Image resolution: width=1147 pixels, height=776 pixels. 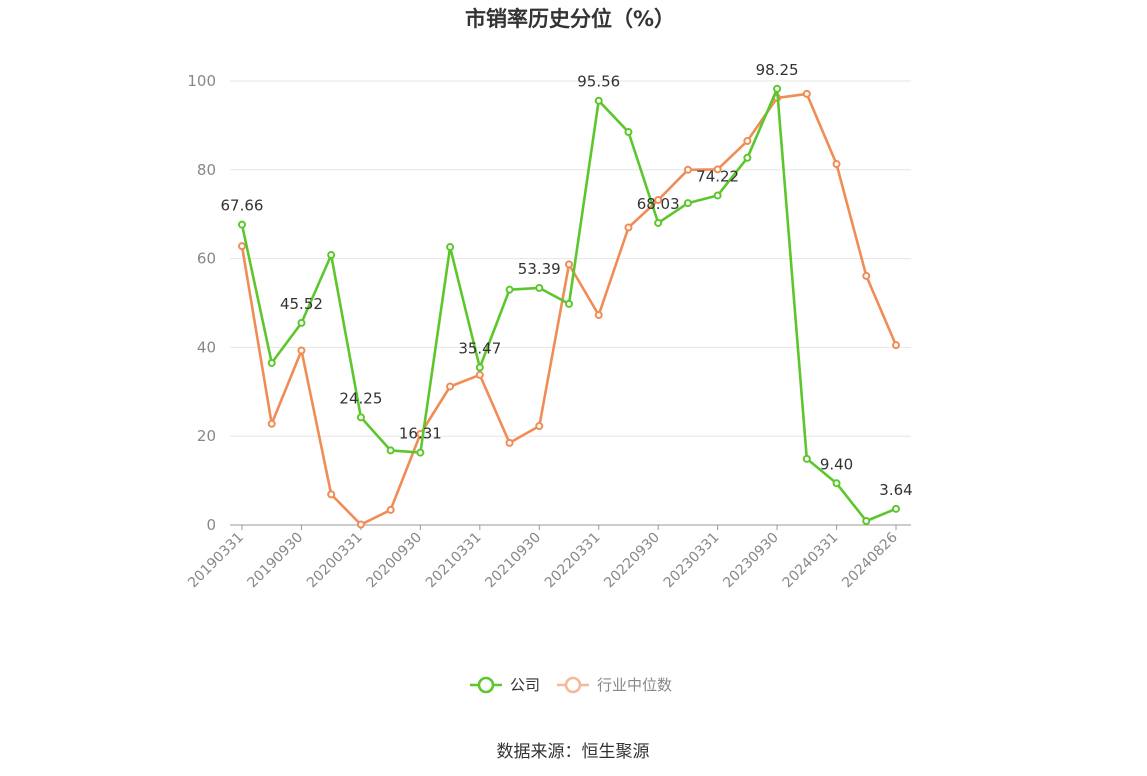 I want to click on chart-title: 市销率历史分位（%）, so click(x=570, y=19).